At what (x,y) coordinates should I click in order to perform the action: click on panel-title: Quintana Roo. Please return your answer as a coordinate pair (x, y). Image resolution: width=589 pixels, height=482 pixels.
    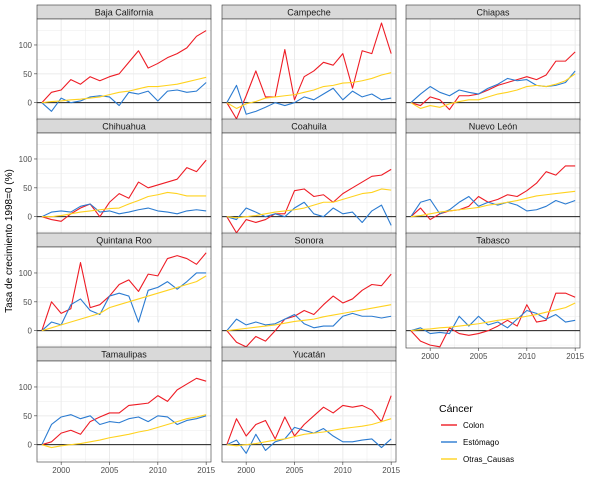
    Looking at the image, I should click on (124, 241).